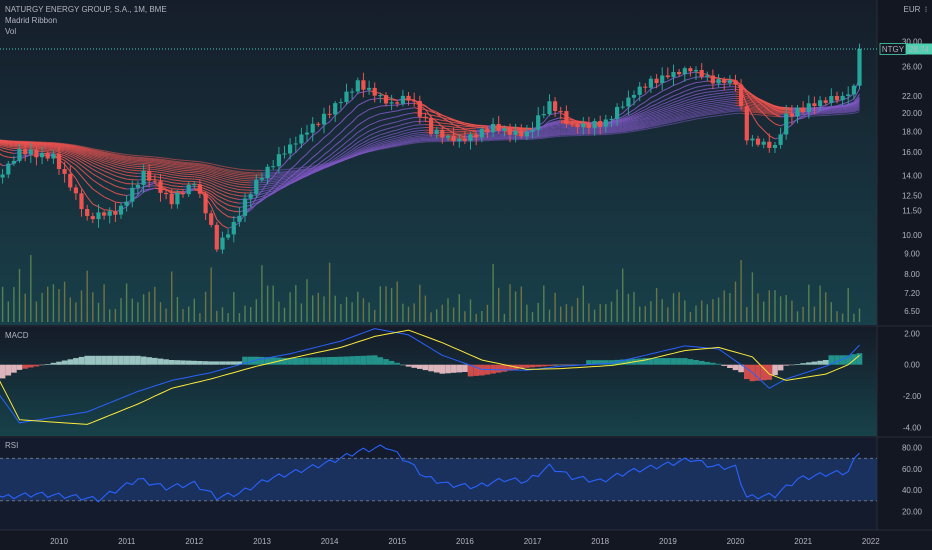 This screenshot has height=550, width=932. What do you see at coordinates (912, 365) in the screenshot?
I see `macd-tick-label: 0.00` at bounding box center [912, 365].